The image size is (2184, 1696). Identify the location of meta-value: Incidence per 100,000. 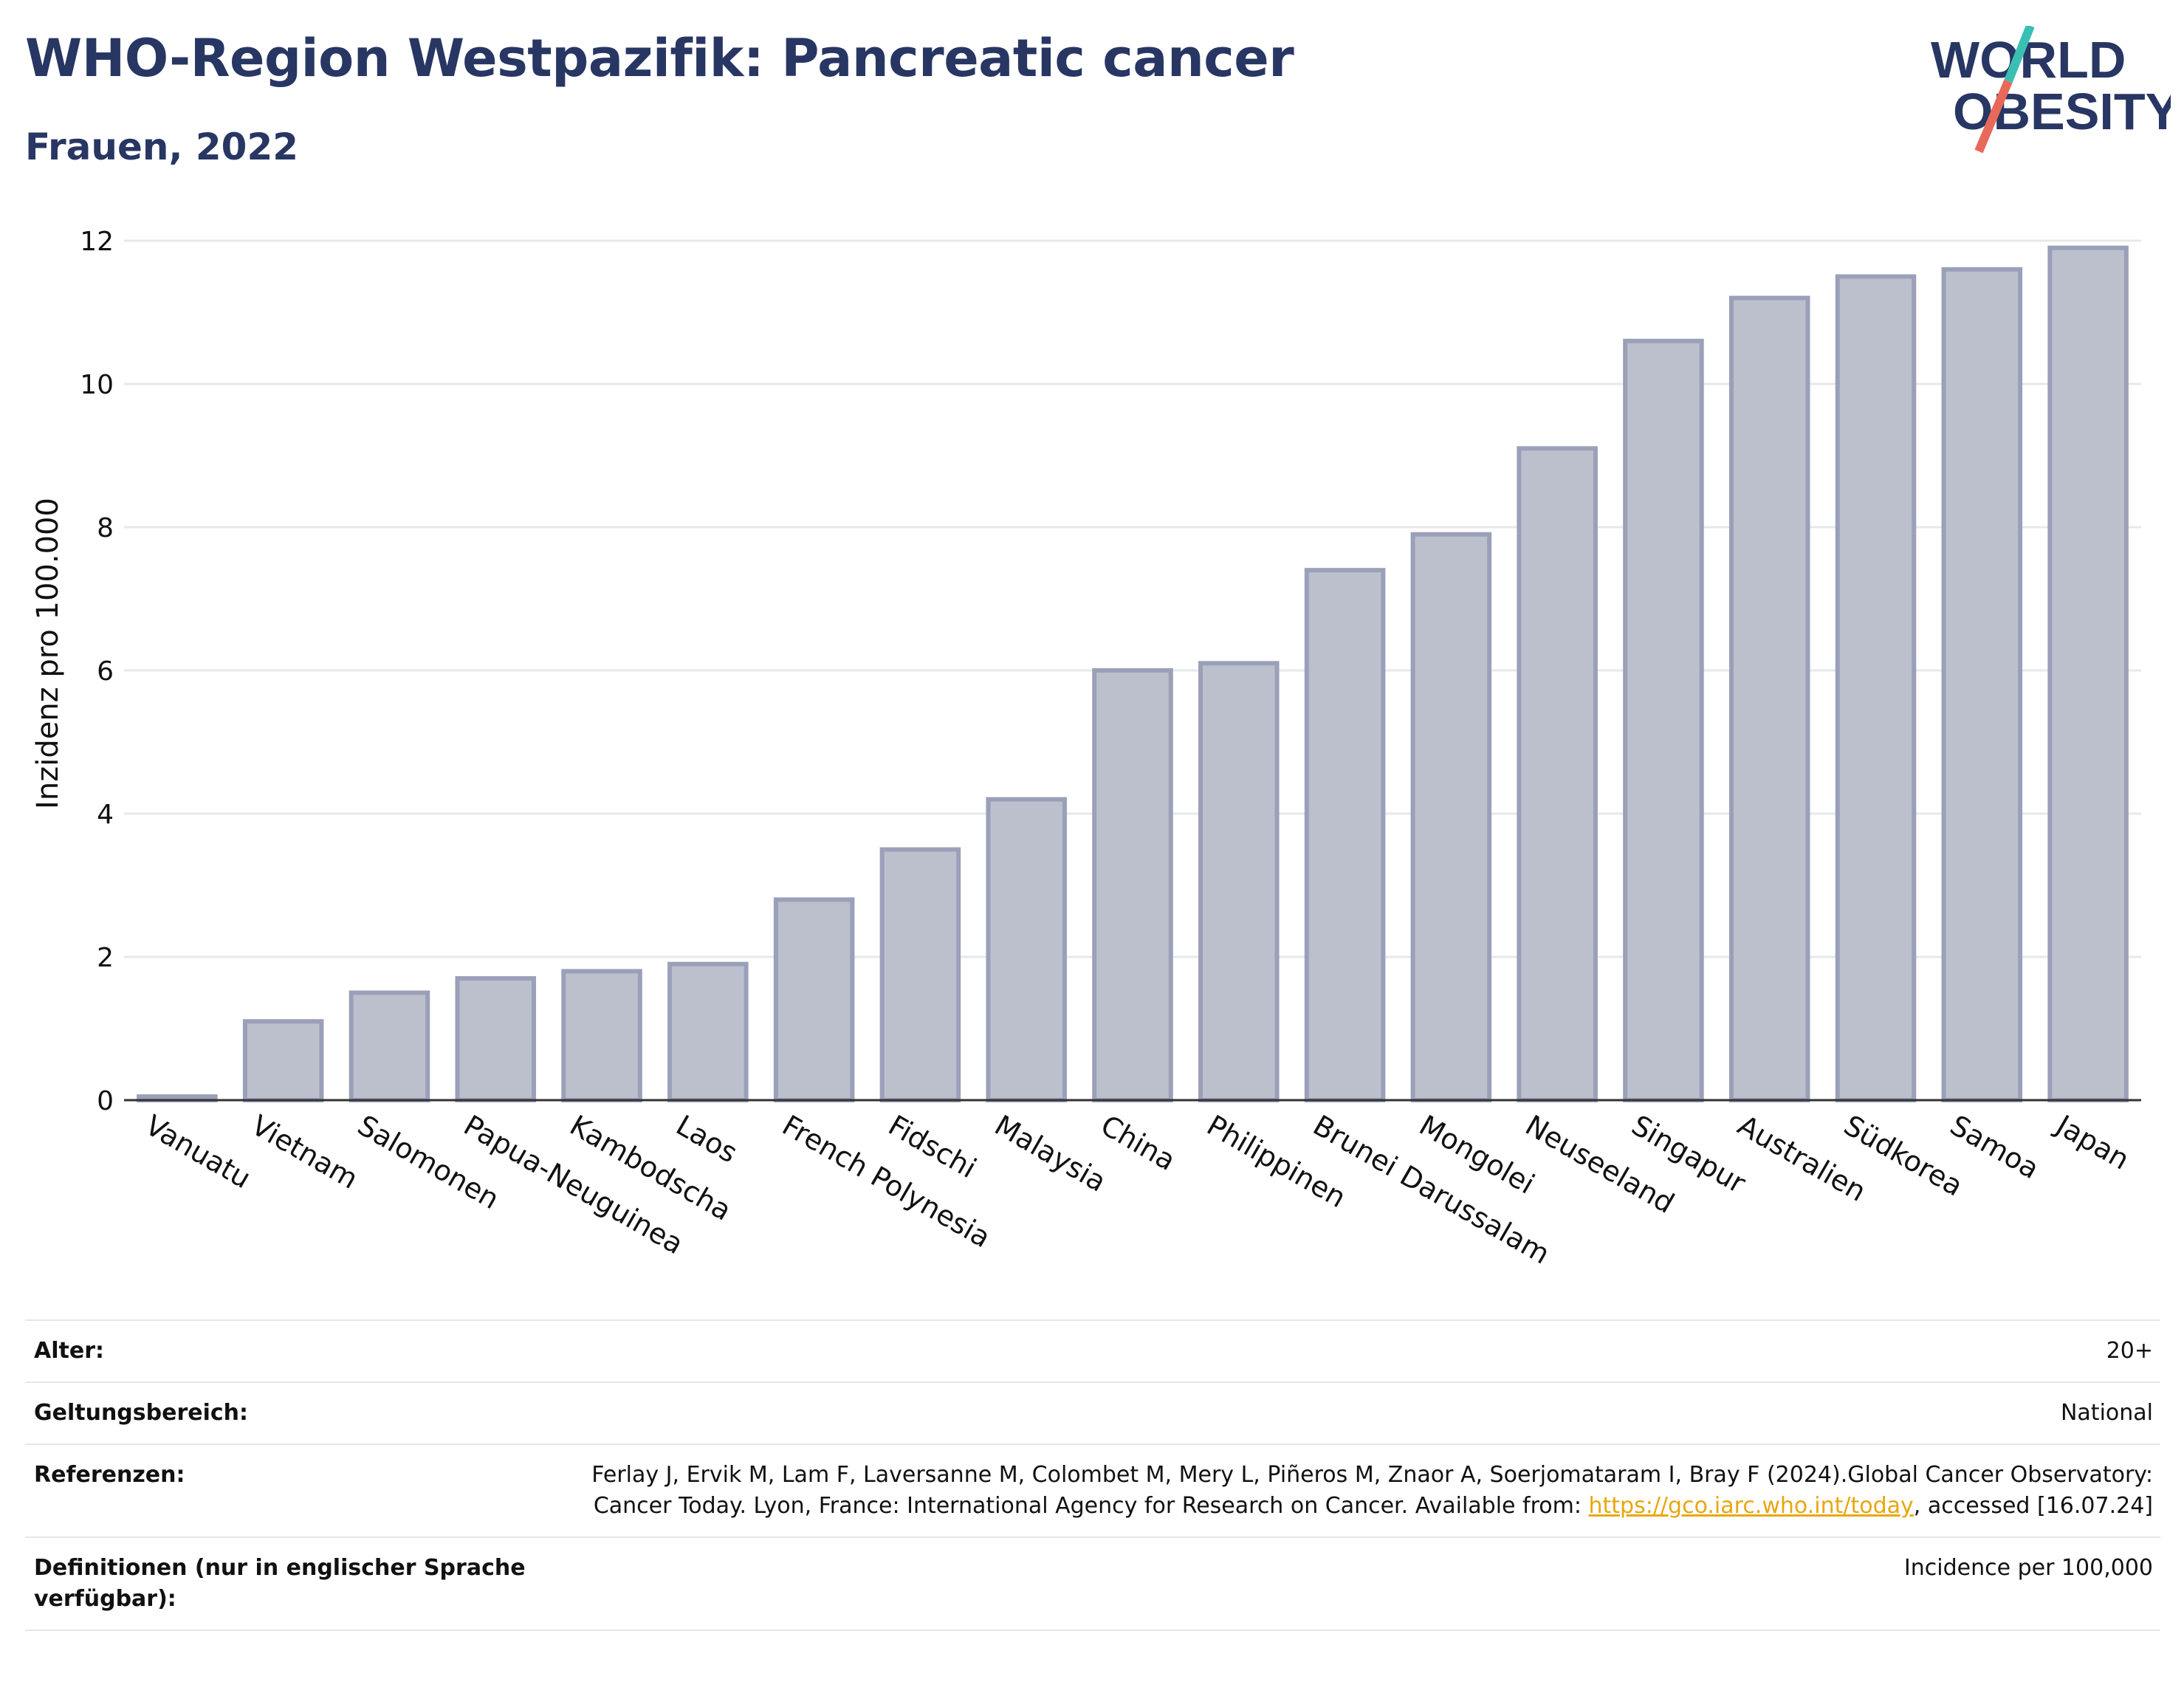
(2028, 1568).